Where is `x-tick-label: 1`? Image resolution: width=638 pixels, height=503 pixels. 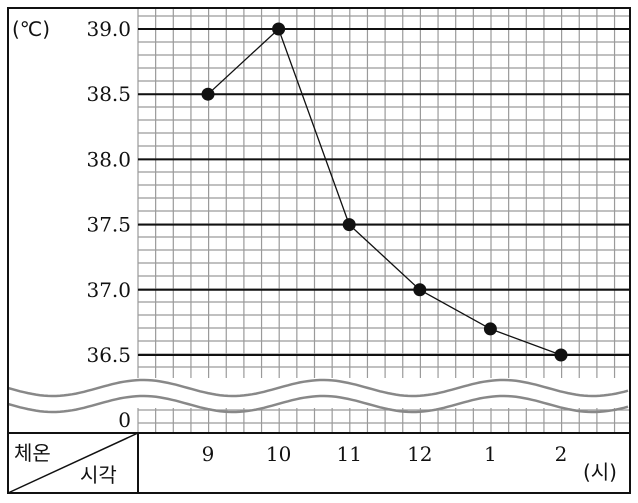 x-tick-label: 1 is located at coordinates (490, 454).